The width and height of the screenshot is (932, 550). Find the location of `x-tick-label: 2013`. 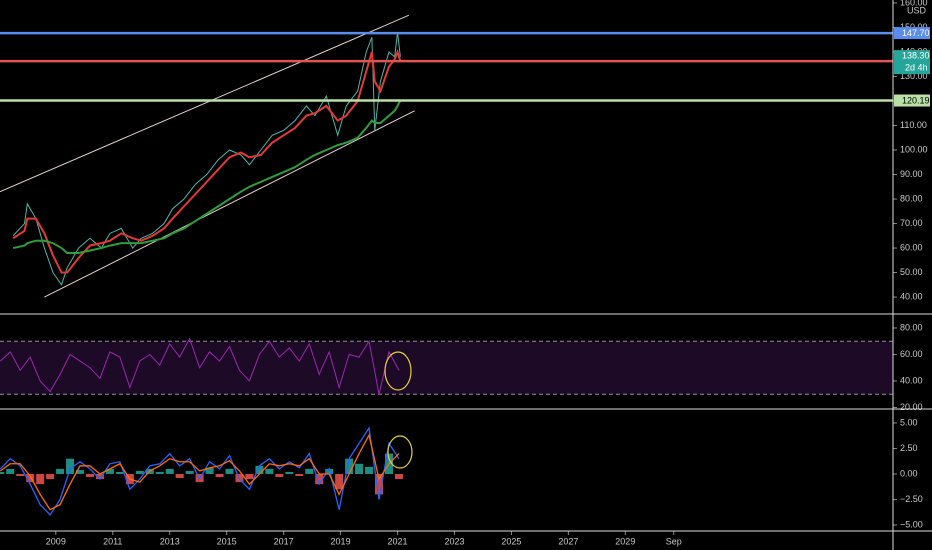

x-tick-label: 2013 is located at coordinates (170, 541).